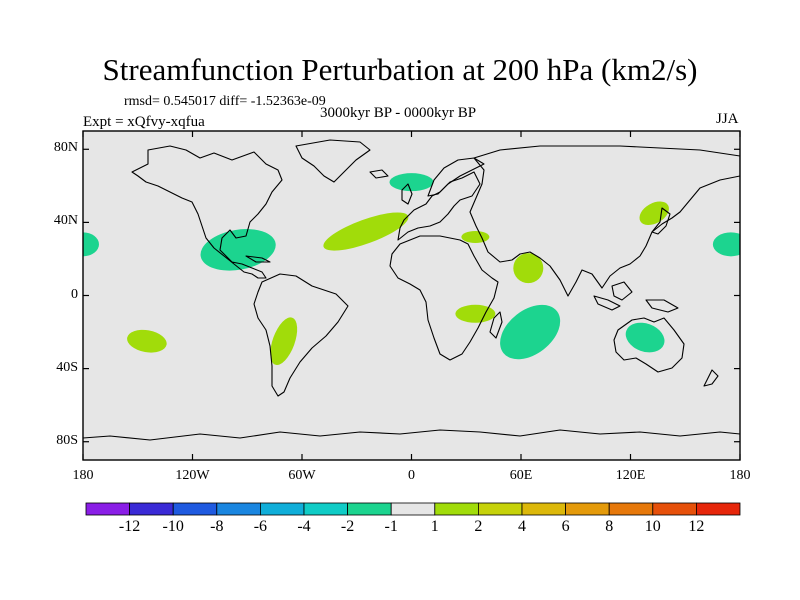 The image size is (800, 600). Describe the element at coordinates (67, 440) in the screenshot. I see `y-tick-label: 80S` at that location.